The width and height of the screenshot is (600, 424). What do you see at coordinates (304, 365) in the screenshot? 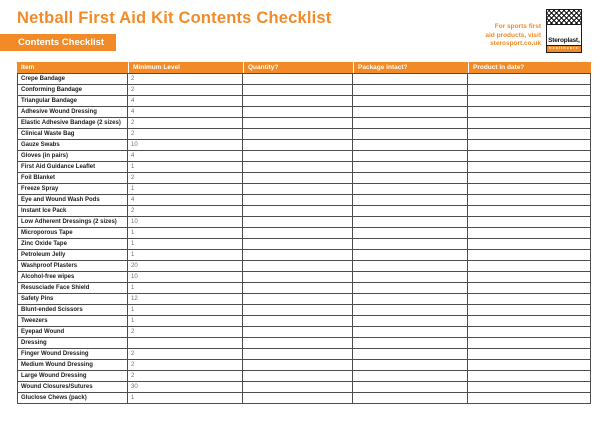
I see `table-row: Medium Wound Dressing 2` at bounding box center [304, 365].